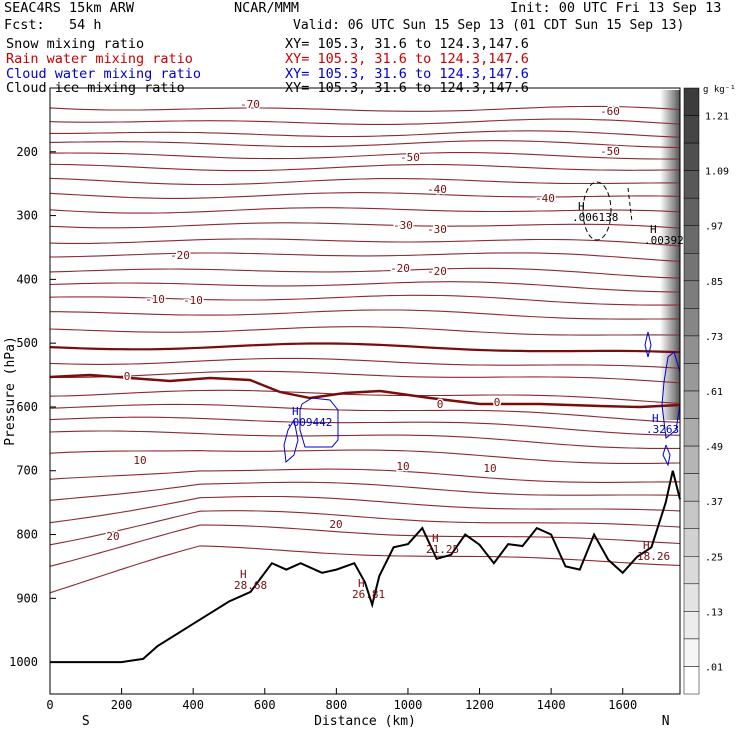 This screenshot has width=740, height=740. Describe the element at coordinates (337, 705) in the screenshot. I see `x-tick-label: 800` at that location.